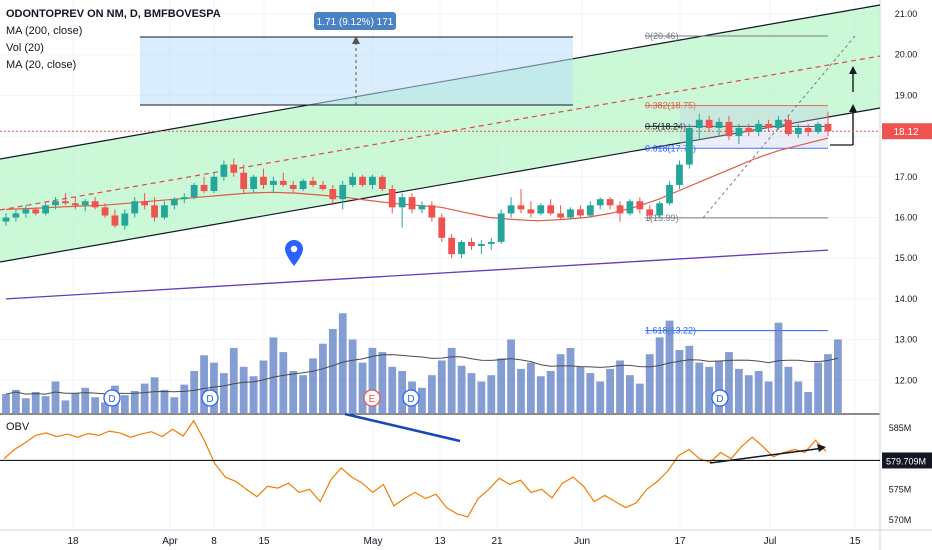 The image size is (932, 550). What do you see at coordinates (44, 31) in the screenshot?
I see `indicator-ma200: MA (200, close)` at bounding box center [44, 31].